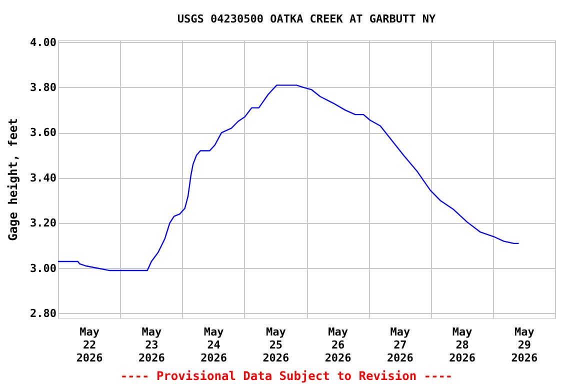 This screenshot has height=384, width=576. I want to click on text: ---- Provisional Data Subject to Revision ----, so click(286, 376).